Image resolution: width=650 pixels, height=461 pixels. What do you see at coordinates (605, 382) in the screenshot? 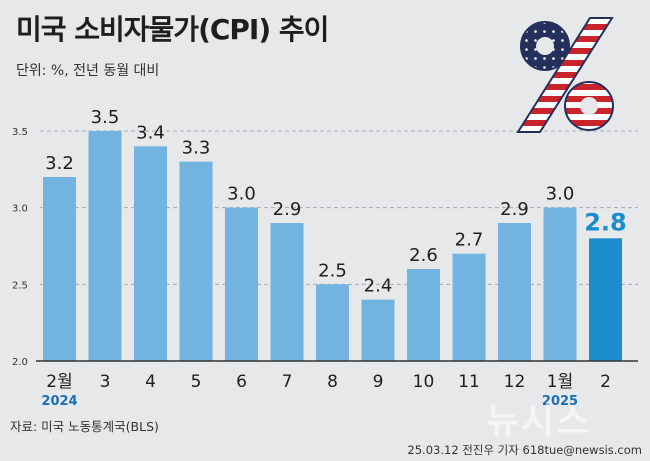
I see `x-tick-label-12: 2` at bounding box center [605, 382].